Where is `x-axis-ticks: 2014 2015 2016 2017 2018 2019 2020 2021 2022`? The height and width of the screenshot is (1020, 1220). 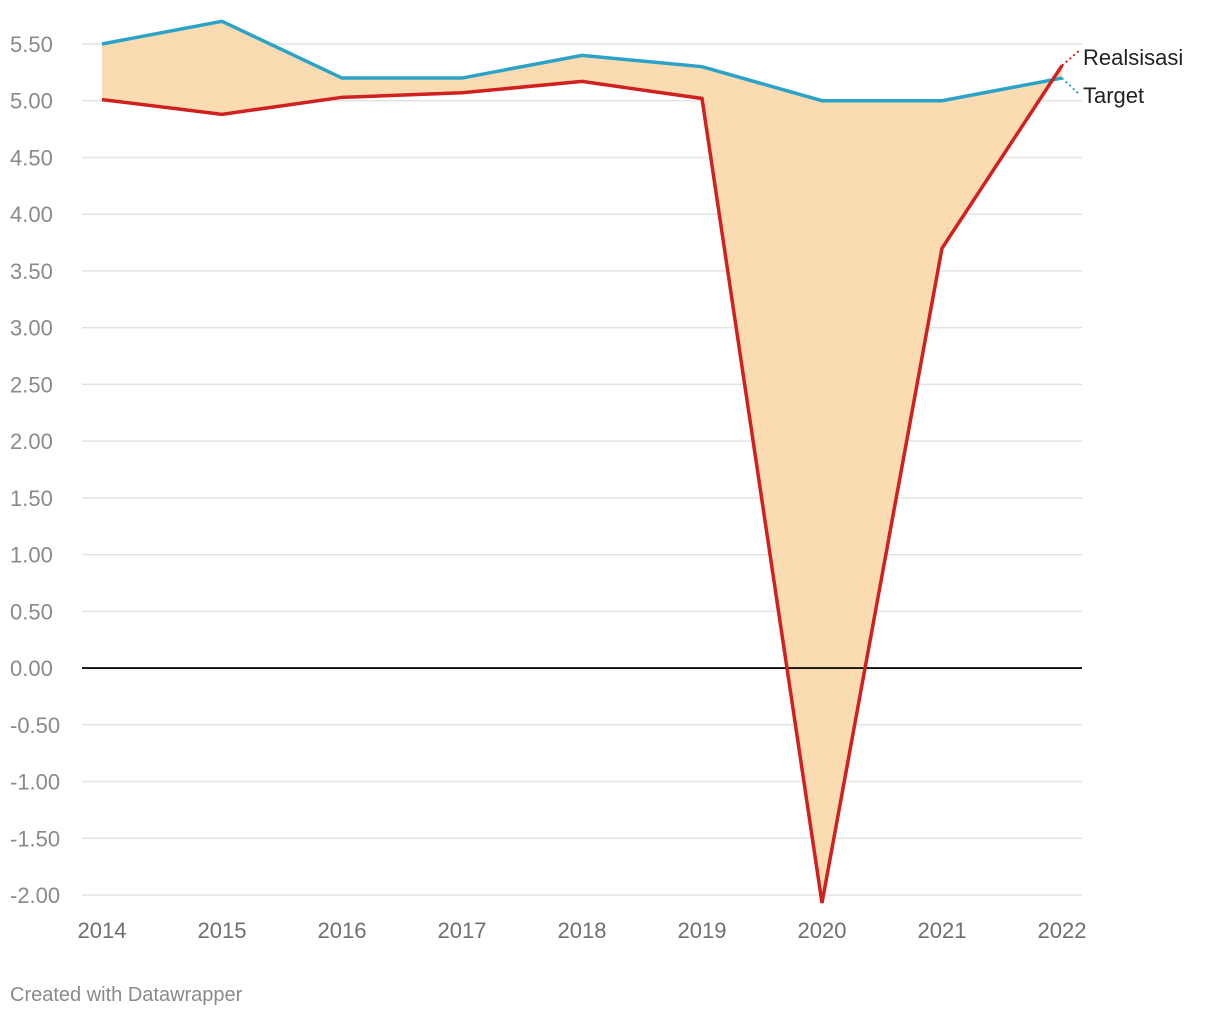 x-axis-ticks: 2014 2015 2016 2017 2018 2019 2020 2021 2022 is located at coordinates (582, 930).